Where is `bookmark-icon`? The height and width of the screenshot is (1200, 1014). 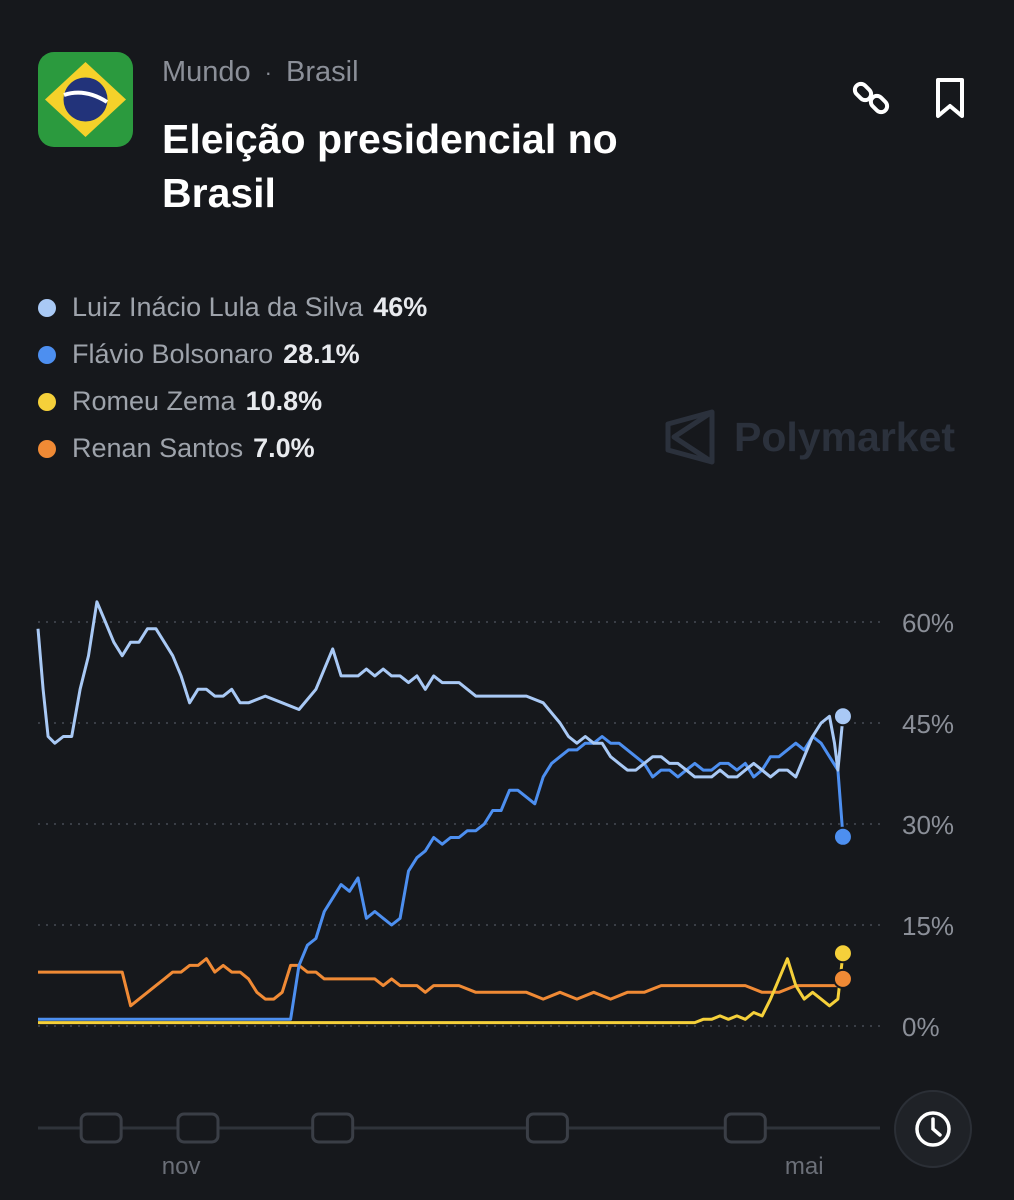 bookmark-icon is located at coordinates (950, 98).